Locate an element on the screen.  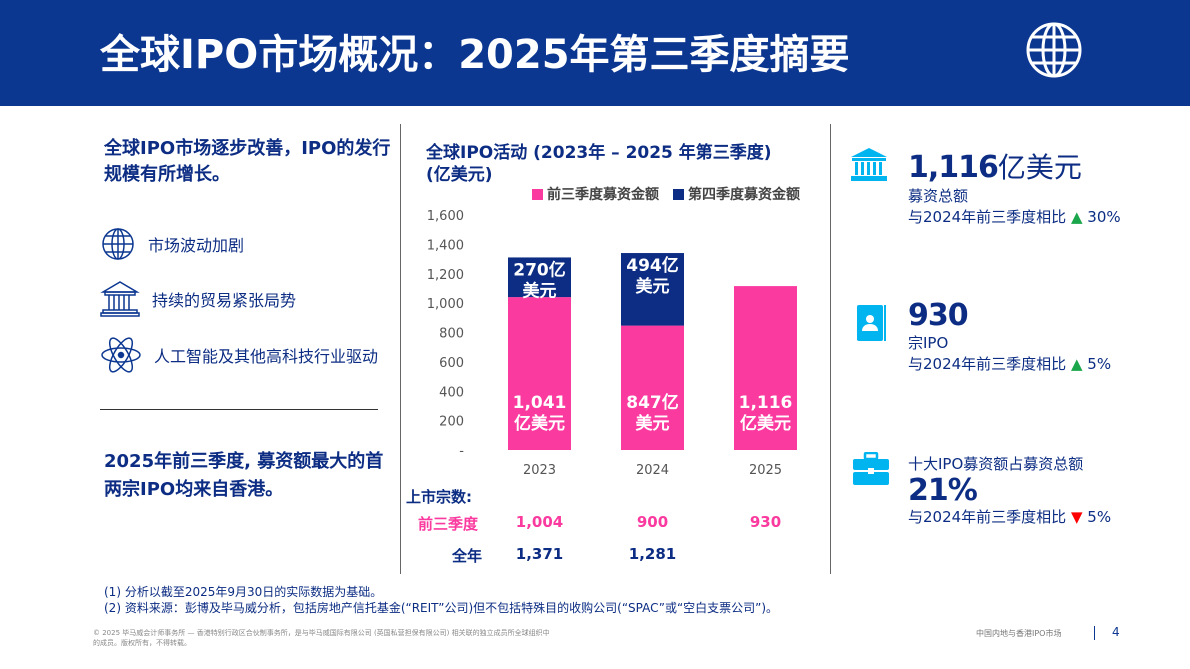
chart-legend: 前三季度募资金额 第四季度募资金额 is located at coordinates (666, 194).